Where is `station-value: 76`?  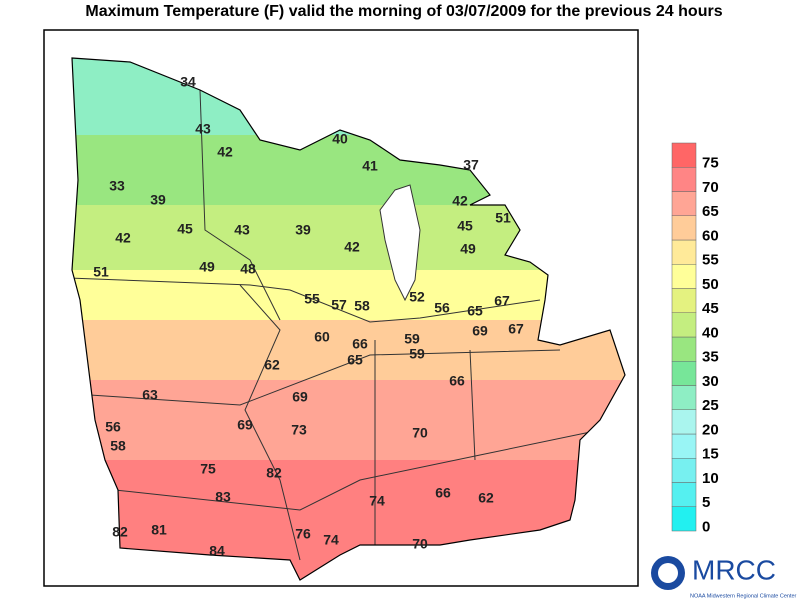 station-value: 76 is located at coordinates (303, 534).